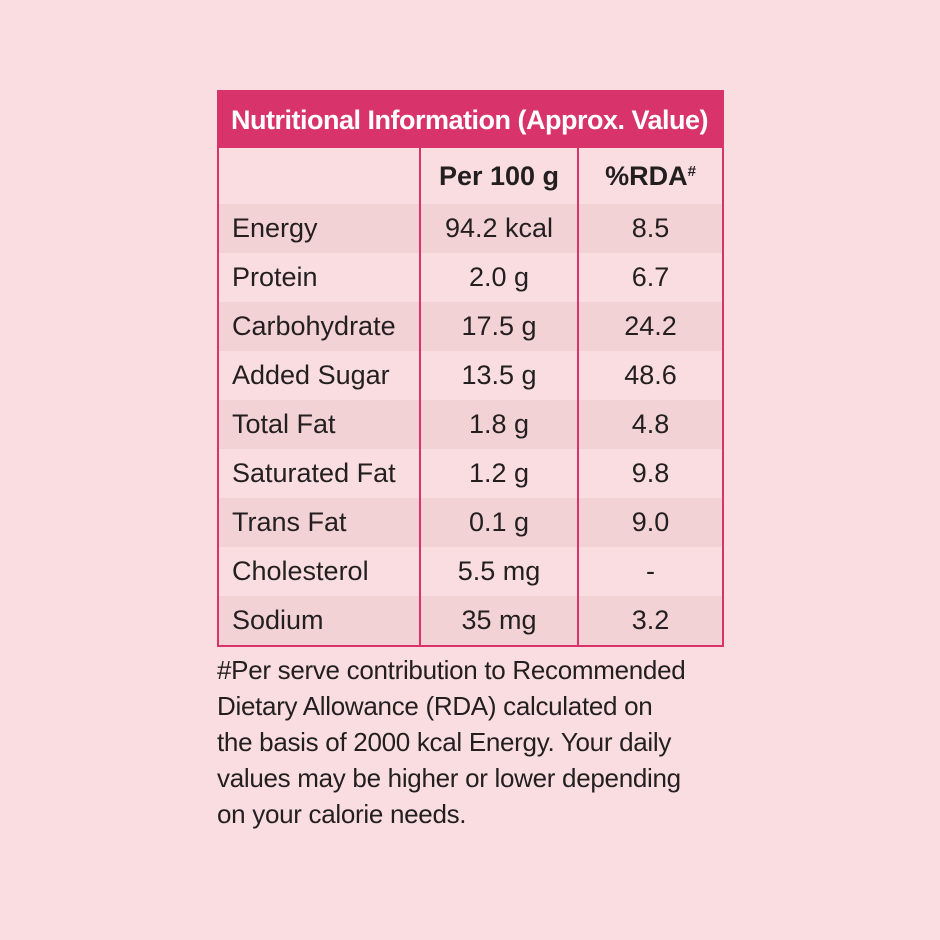 The image size is (940, 940). Describe the element at coordinates (319, 424) in the screenshot. I see `nutrient-name: Total Fat` at that location.